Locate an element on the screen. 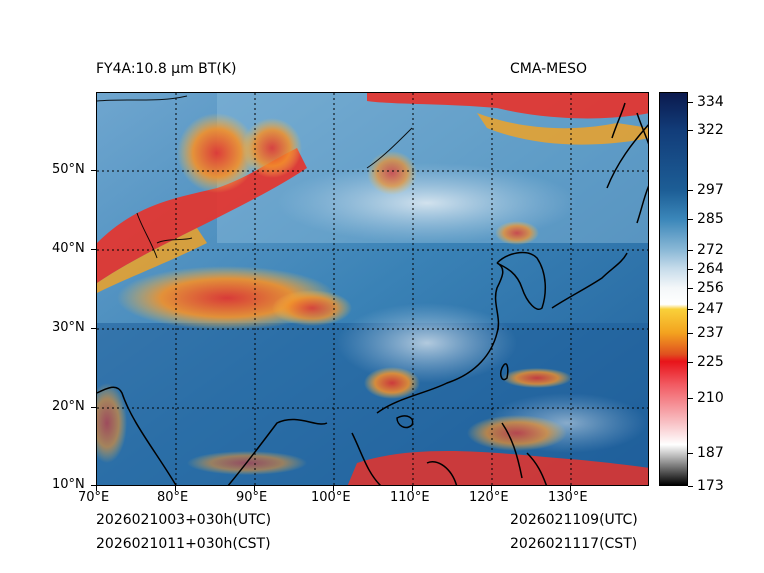  cloud-white-siberia is located at coordinates (427, 203).